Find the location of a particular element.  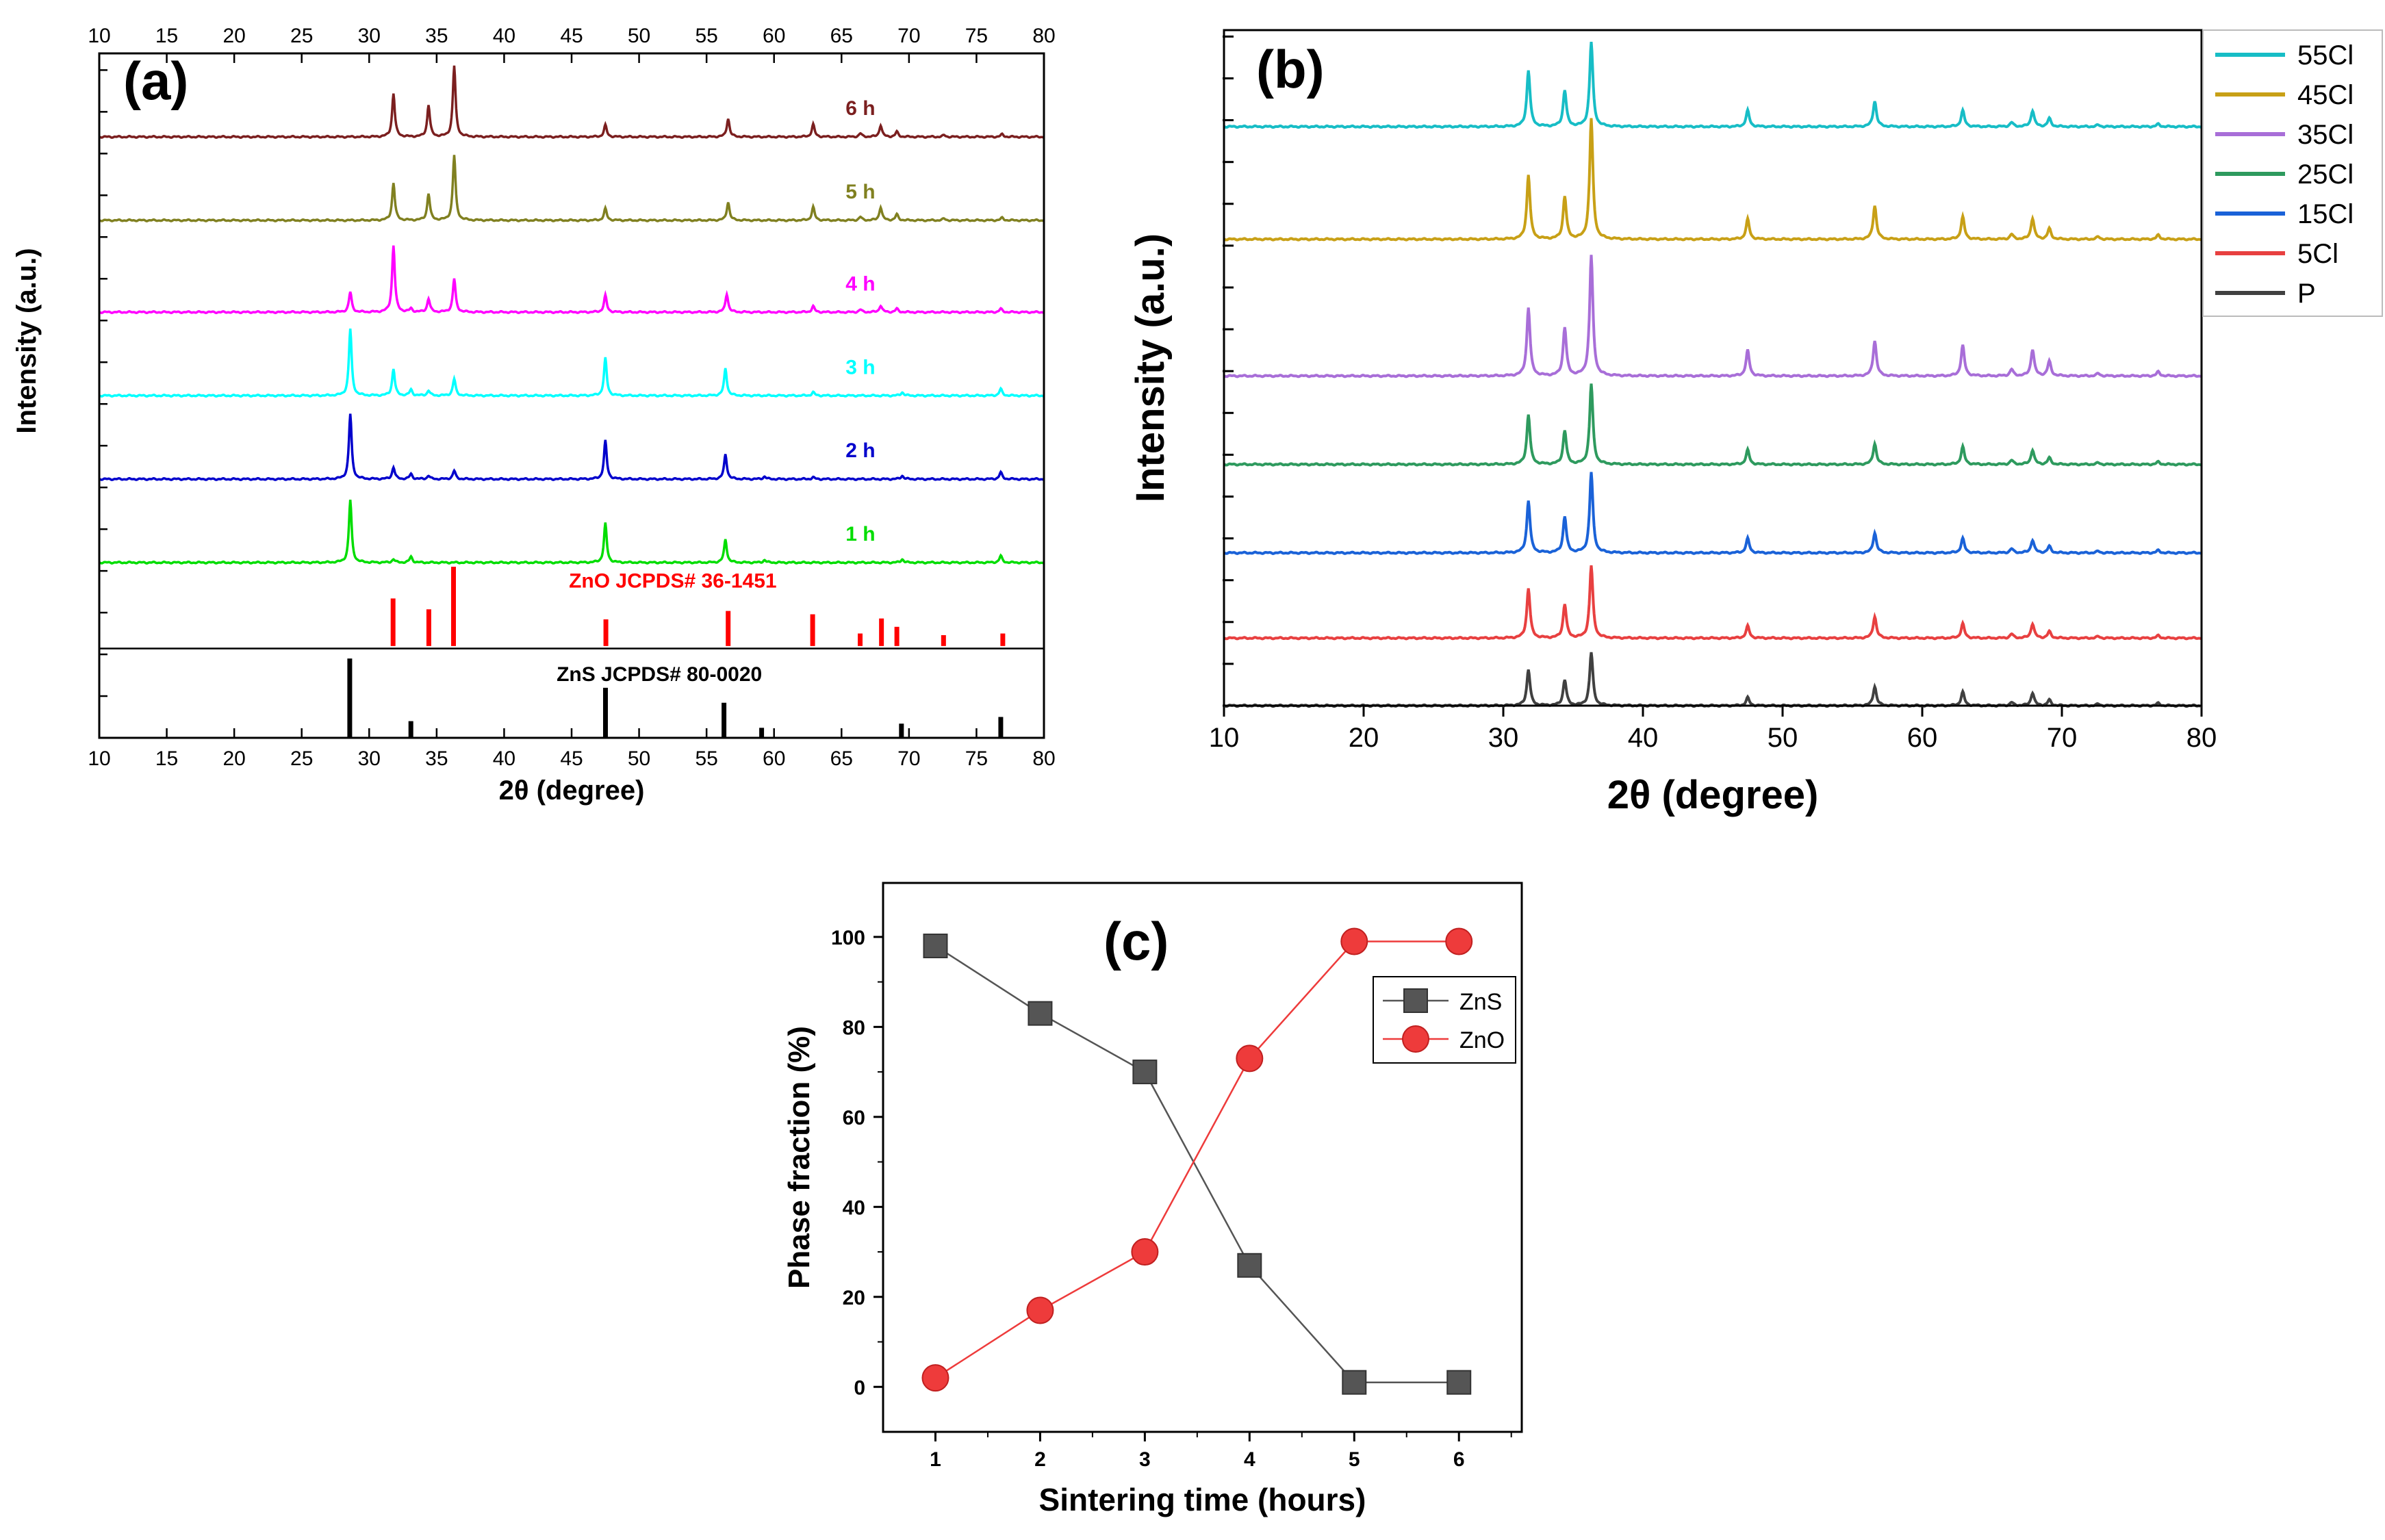

panel-c-legend-label-zns: ZnS is located at coordinates (1480, 1002).